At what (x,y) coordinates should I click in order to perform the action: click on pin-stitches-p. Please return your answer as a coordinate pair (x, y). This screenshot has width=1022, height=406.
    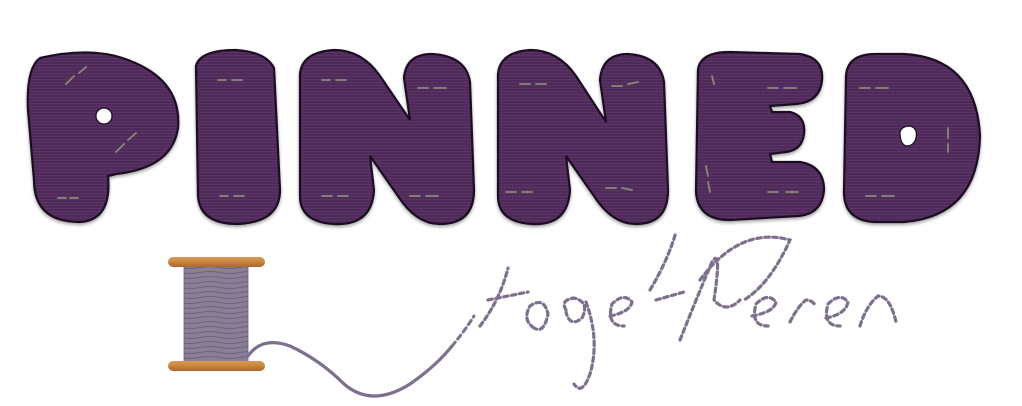
    Looking at the image, I should click on (97, 132).